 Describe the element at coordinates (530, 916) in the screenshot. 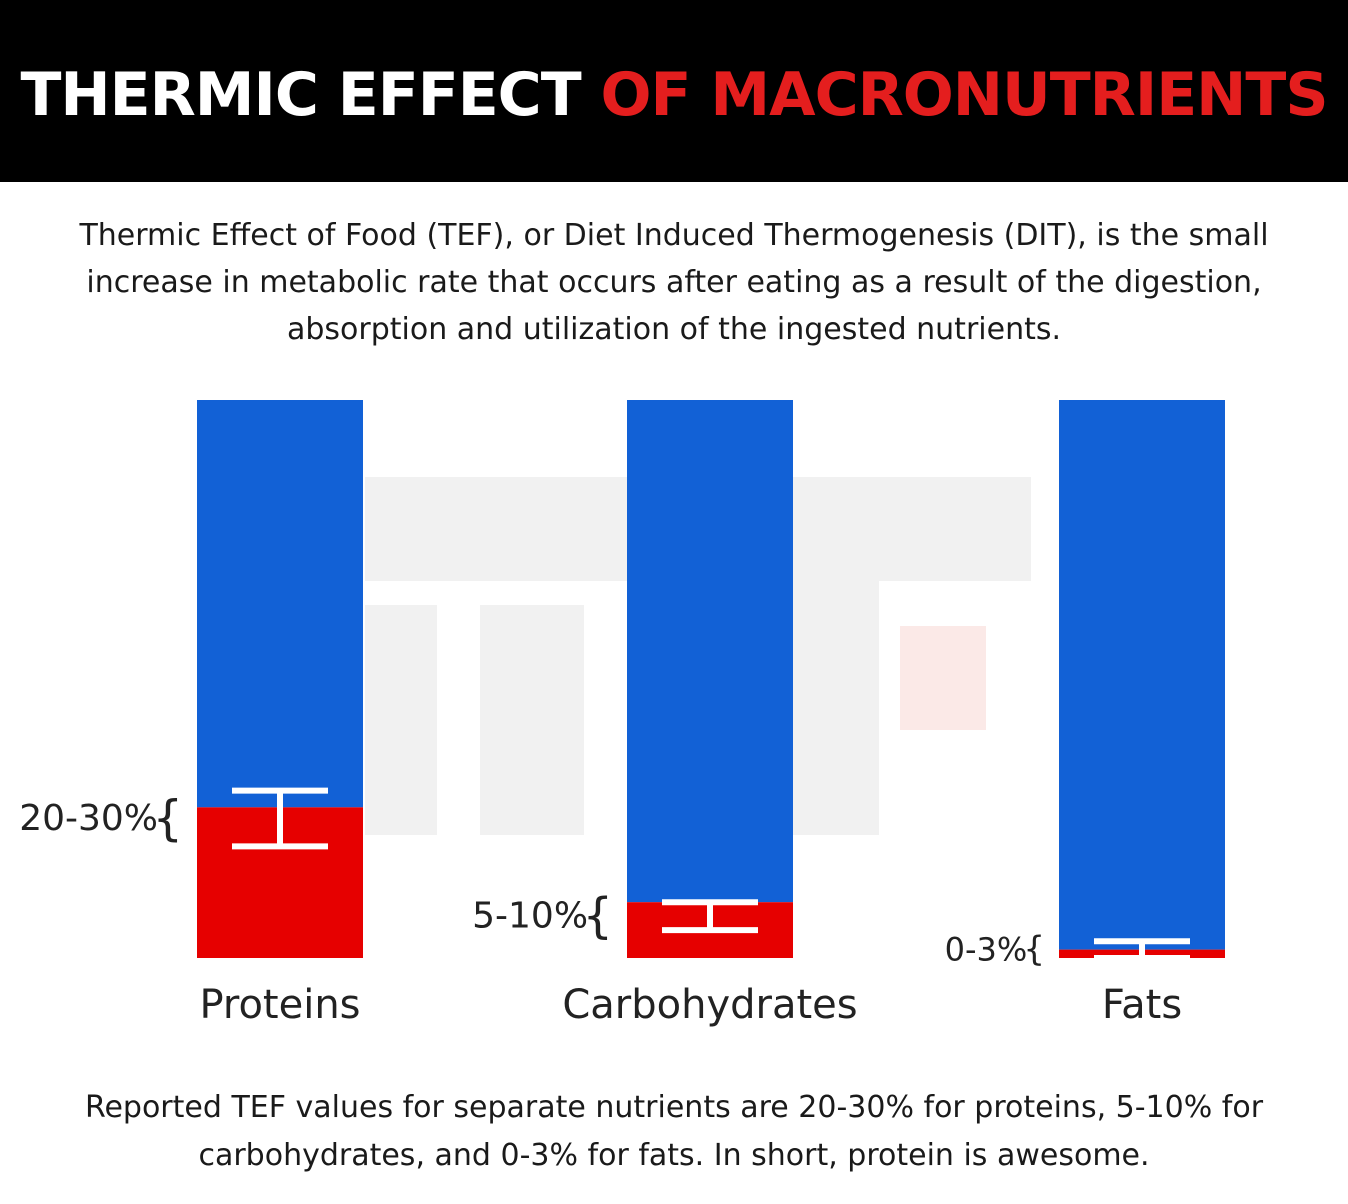

I see `range-label-carbohydrates: 5-10%` at that location.